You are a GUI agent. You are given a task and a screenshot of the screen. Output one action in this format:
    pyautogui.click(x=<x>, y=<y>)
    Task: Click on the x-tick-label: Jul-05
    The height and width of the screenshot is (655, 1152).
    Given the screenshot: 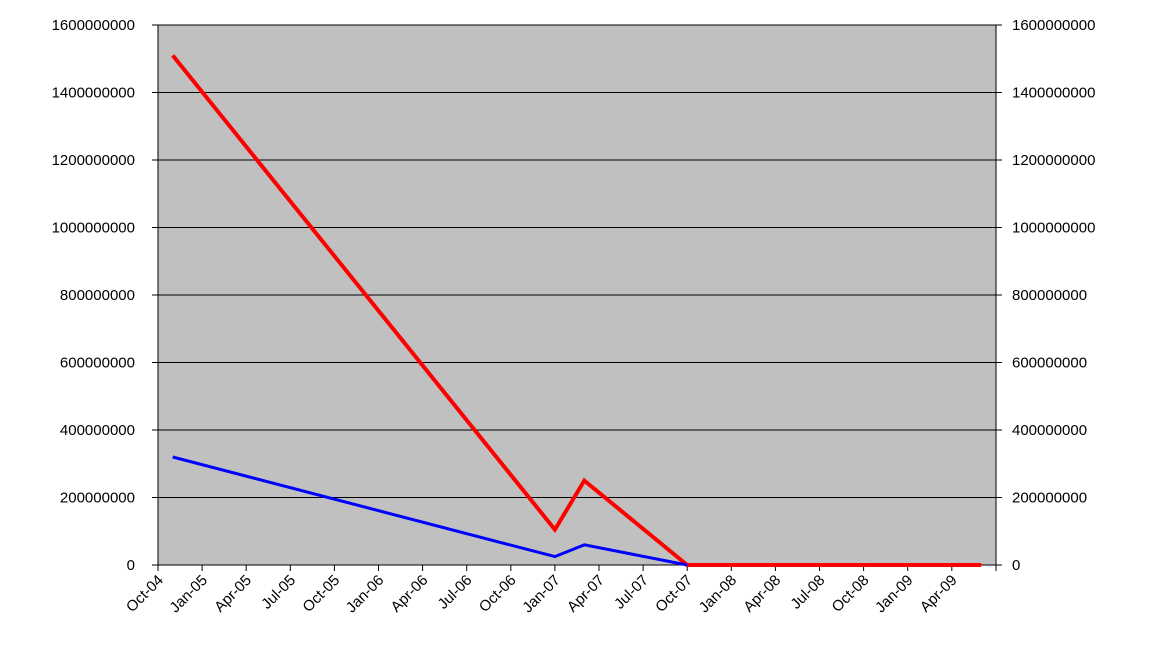 What is the action you would take?
    pyautogui.click(x=278, y=592)
    